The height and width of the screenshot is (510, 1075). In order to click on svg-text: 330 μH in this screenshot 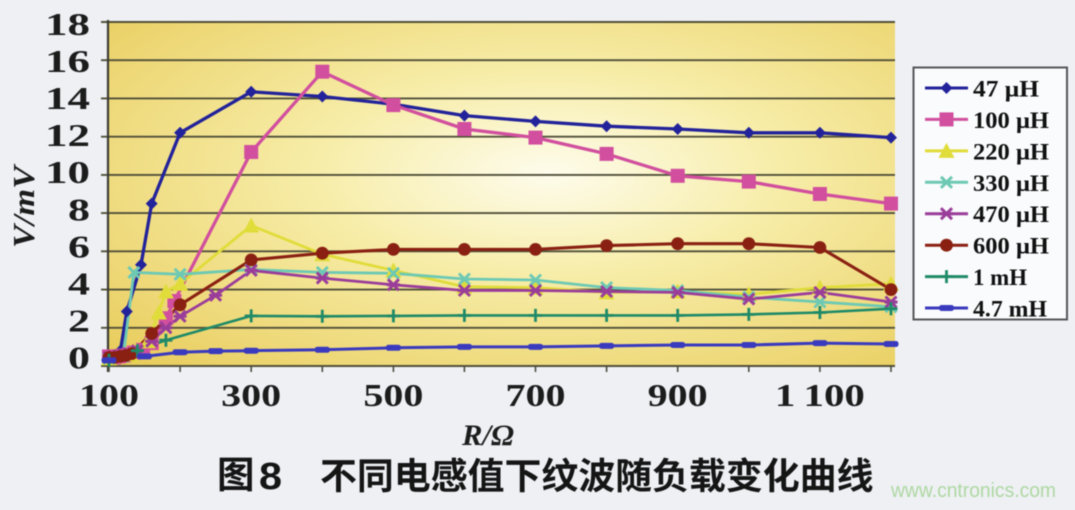, I will do `click(1011, 184)`.